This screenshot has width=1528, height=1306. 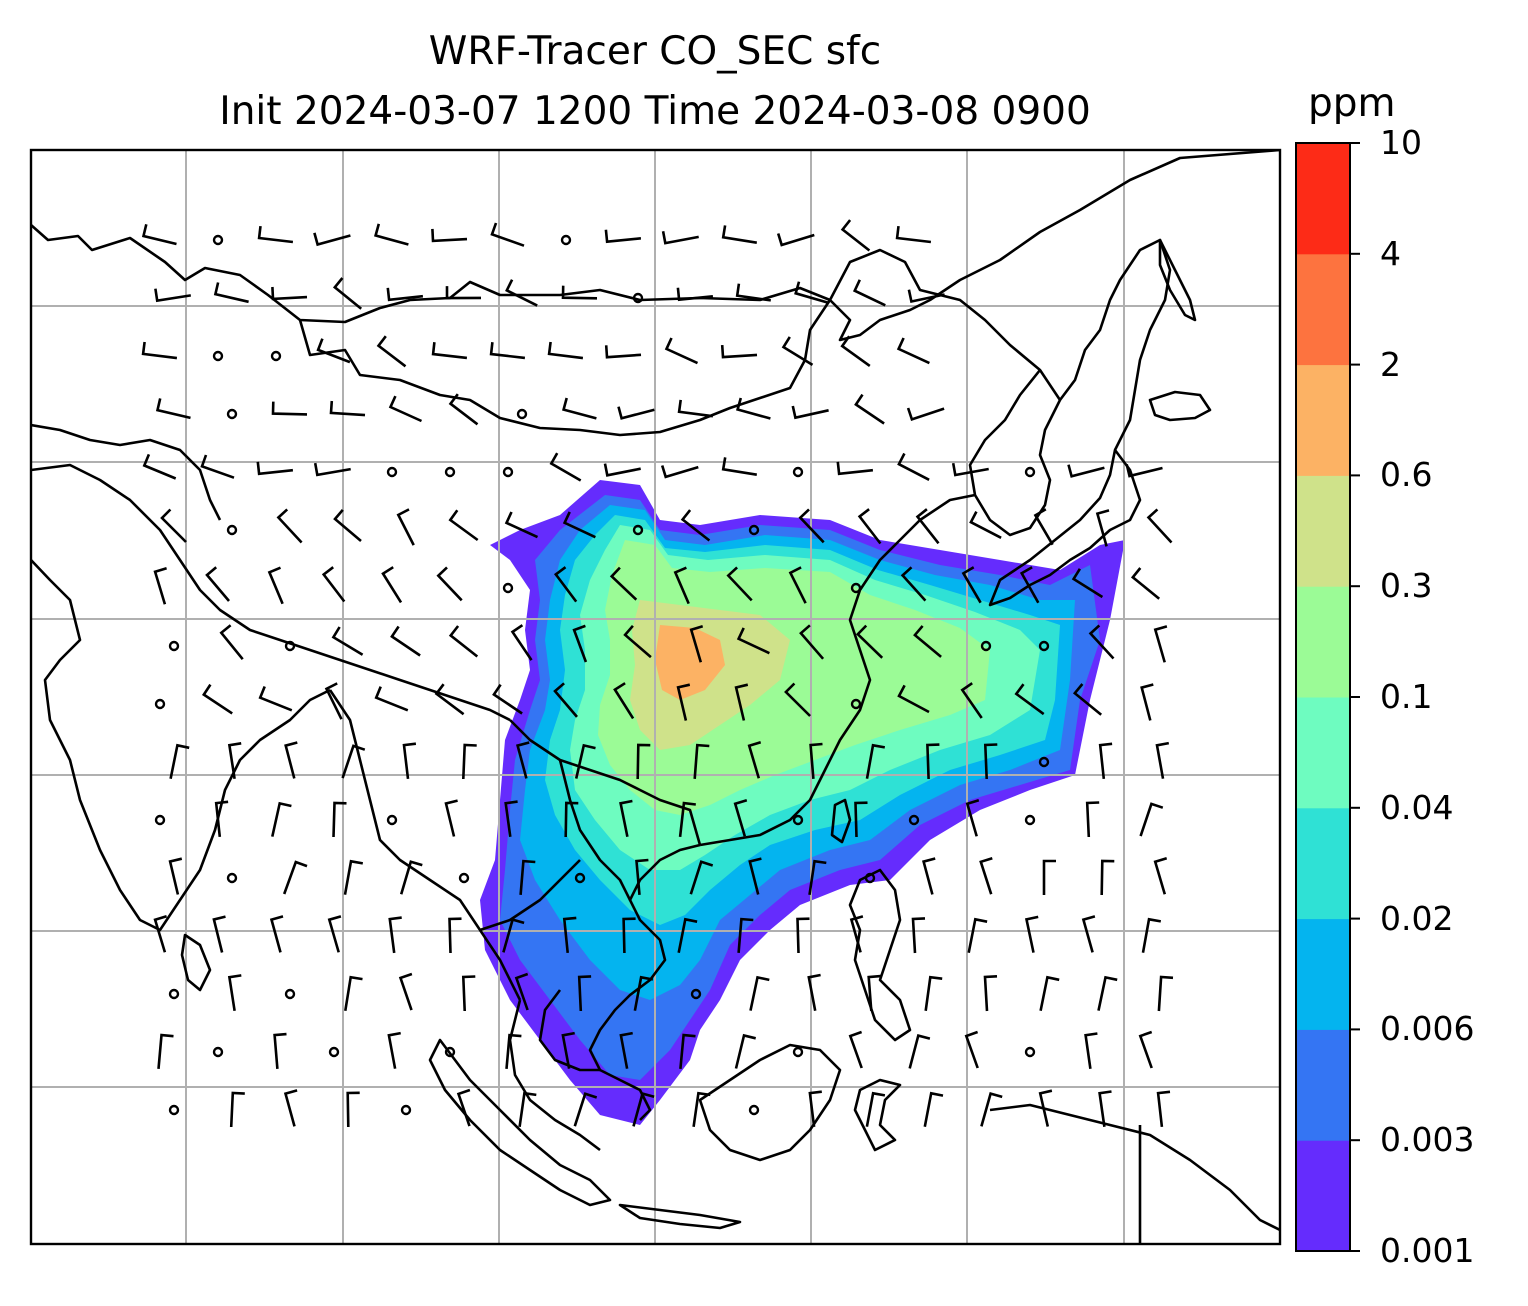 I want to click on taiwan-coastline, so click(x=841, y=821).